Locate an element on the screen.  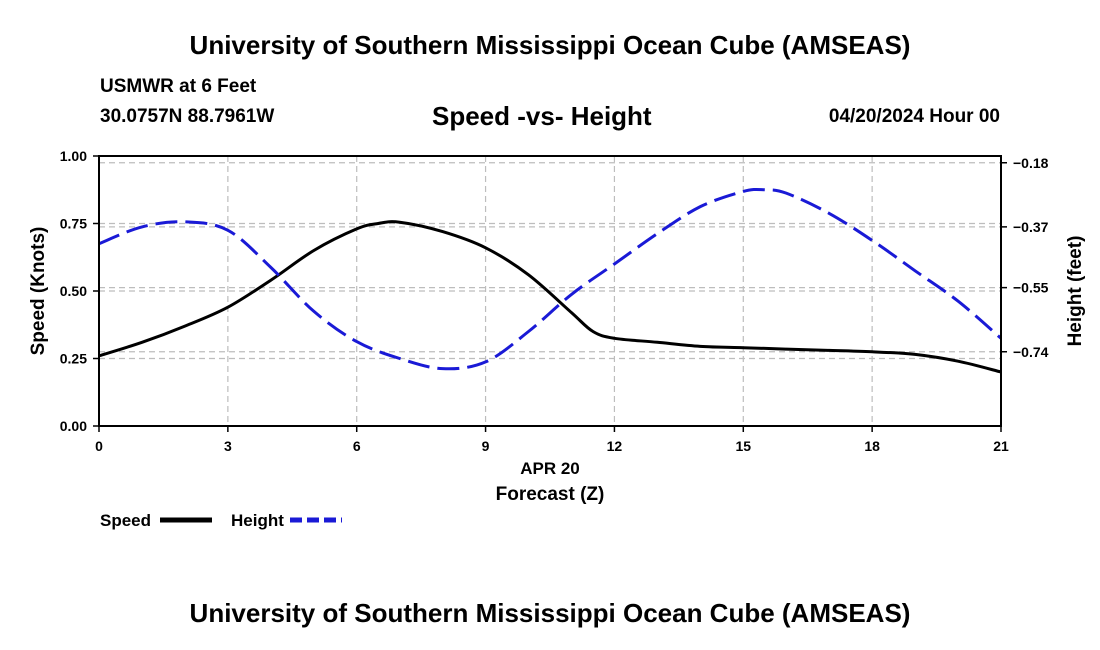
left-tick-label: 1.00 is located at coordinates (73, 156).